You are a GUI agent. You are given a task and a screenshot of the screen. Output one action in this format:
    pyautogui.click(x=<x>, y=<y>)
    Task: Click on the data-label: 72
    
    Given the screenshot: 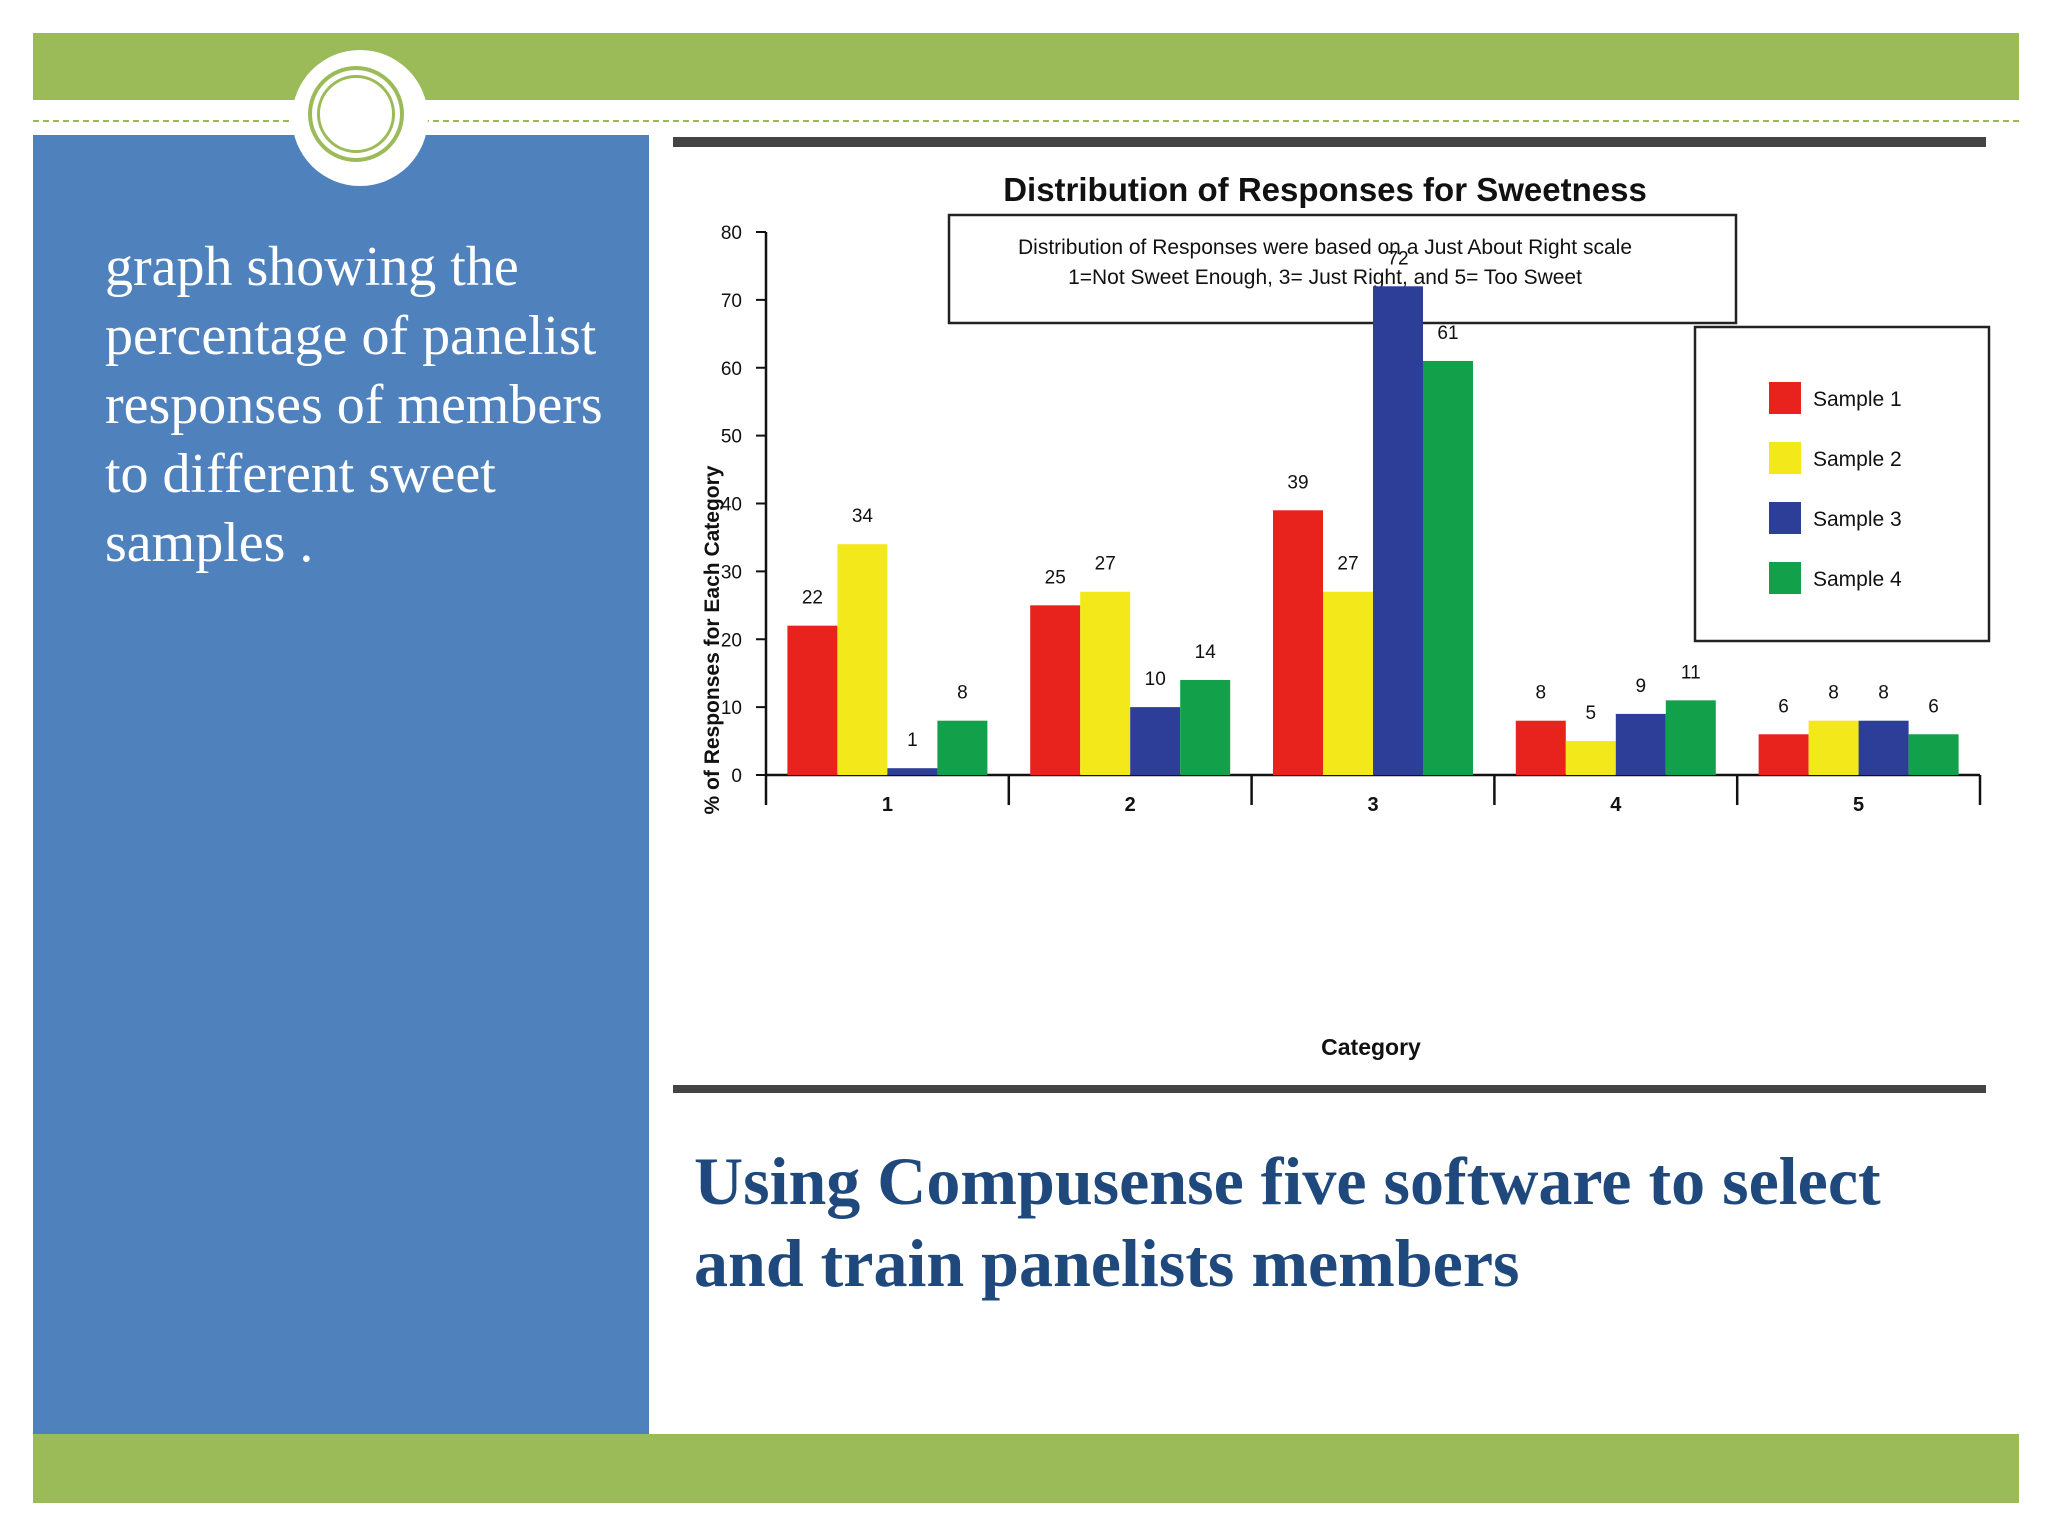 What is the action you would take?
    pyautogui.click(x=1397, y=258)
    